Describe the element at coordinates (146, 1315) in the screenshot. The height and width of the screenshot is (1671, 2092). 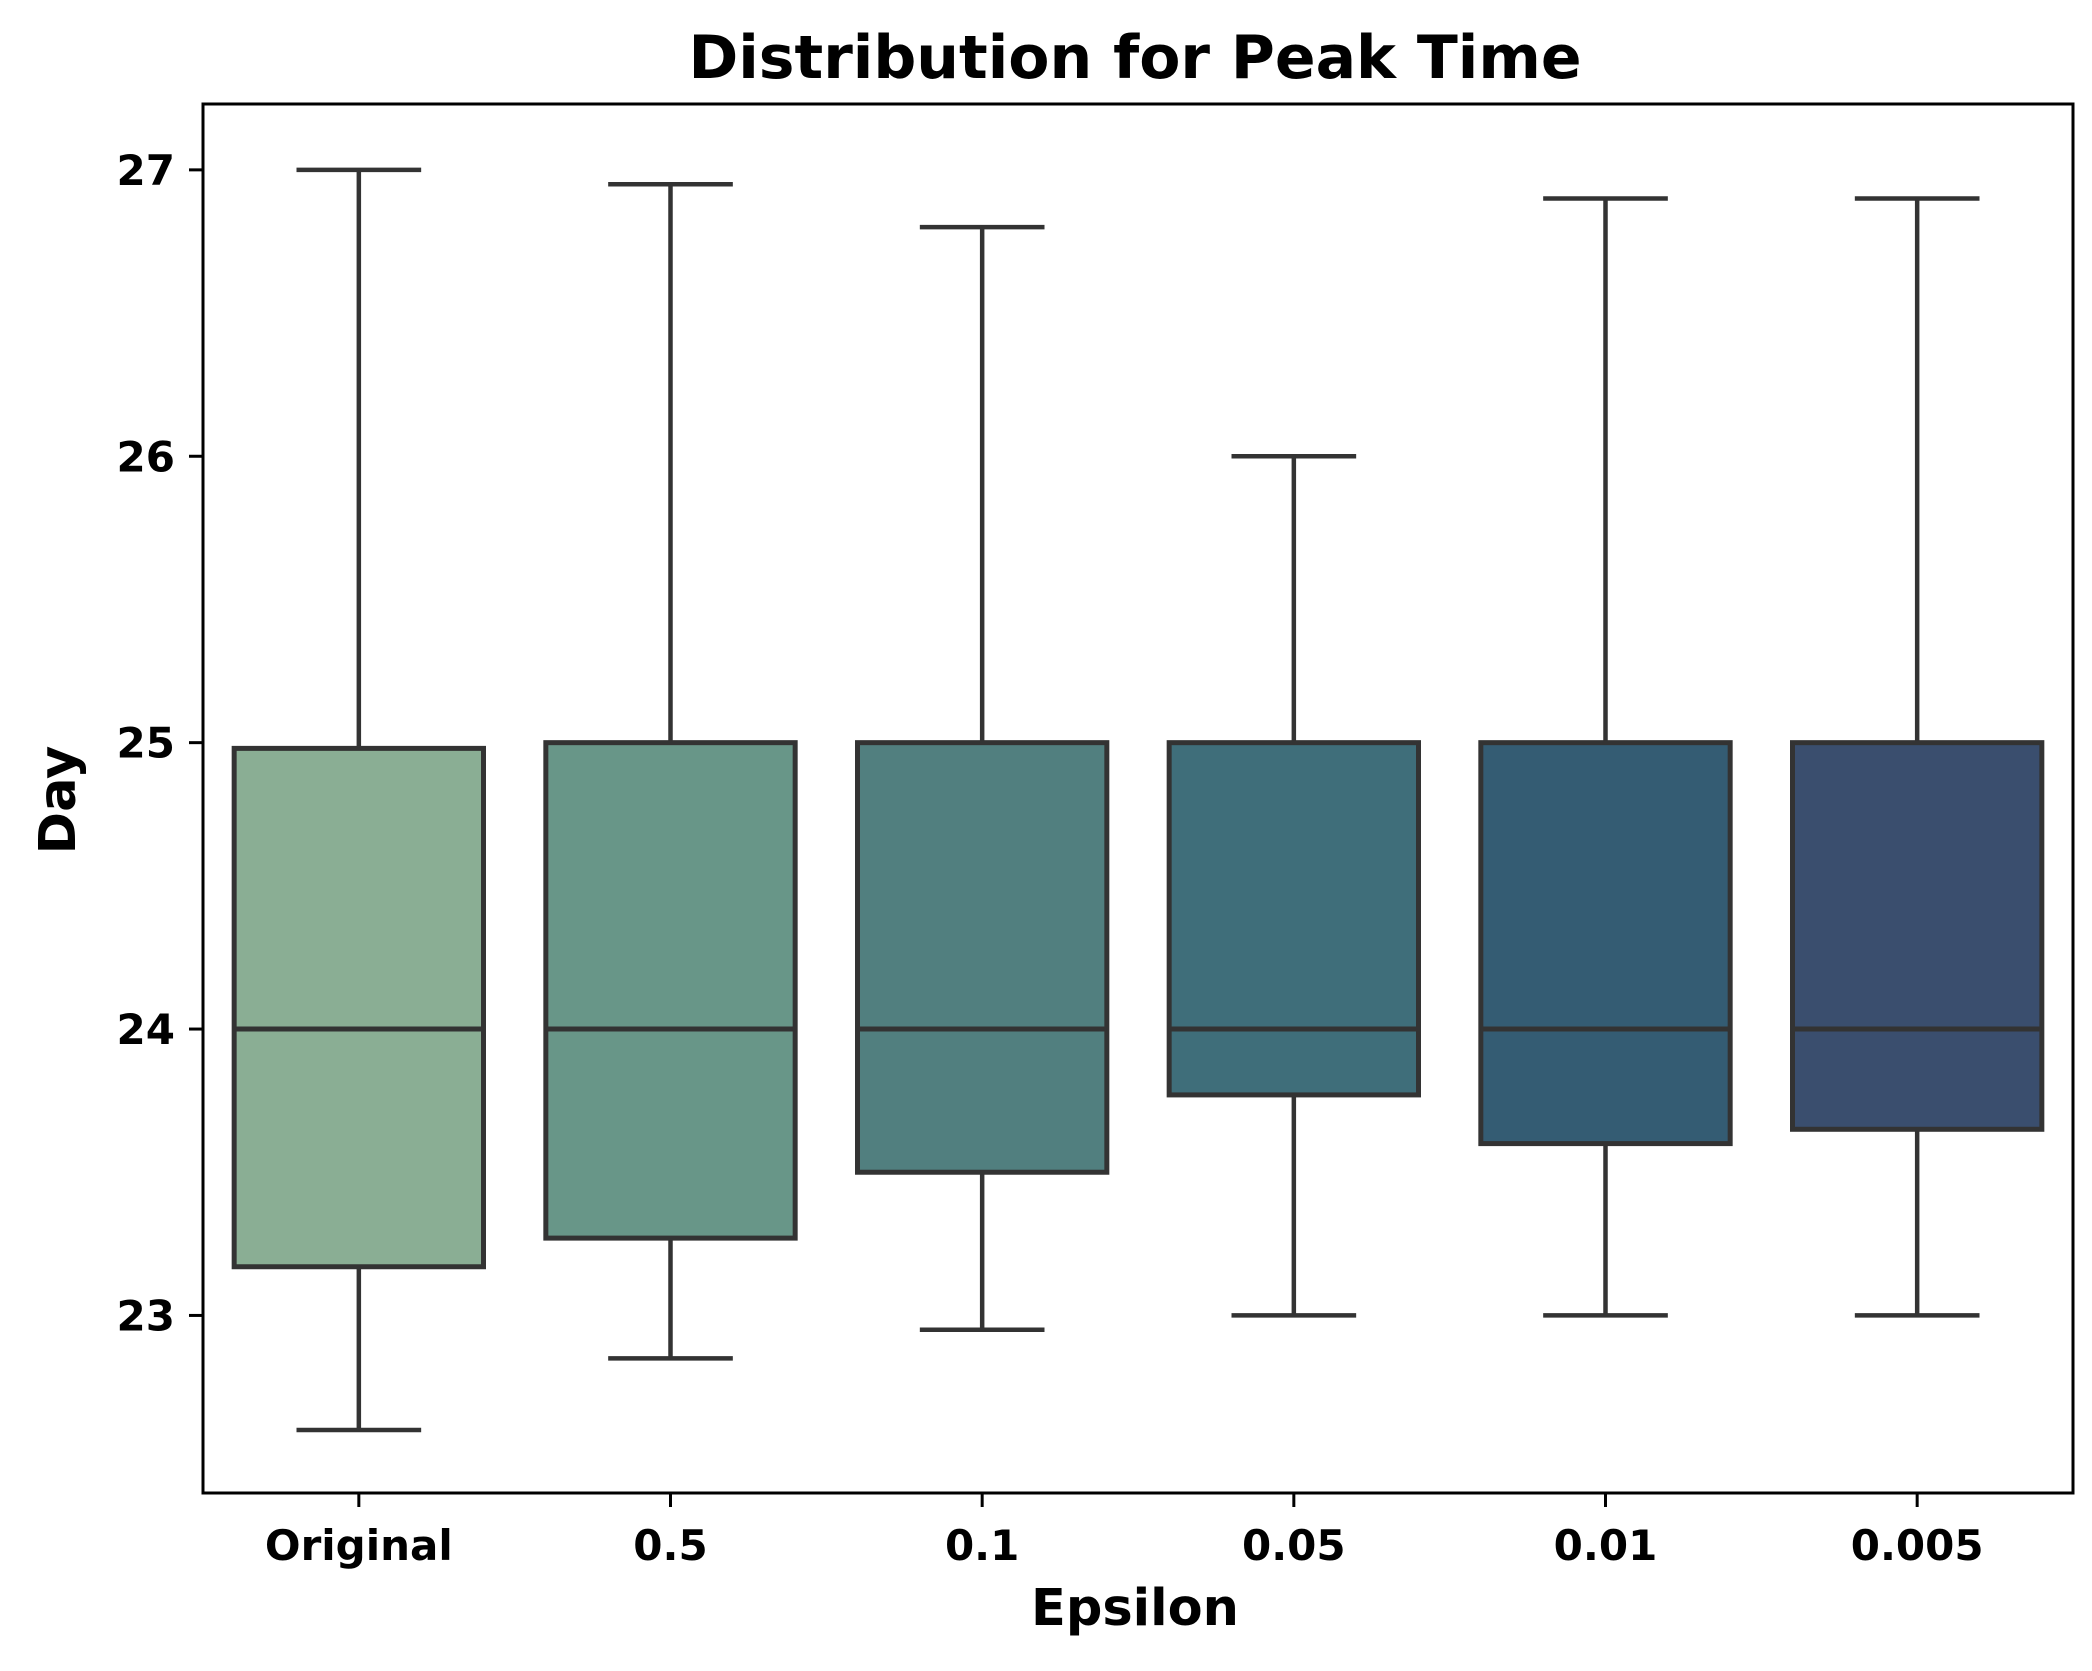
I see `y-tick-label: 23` at that location.